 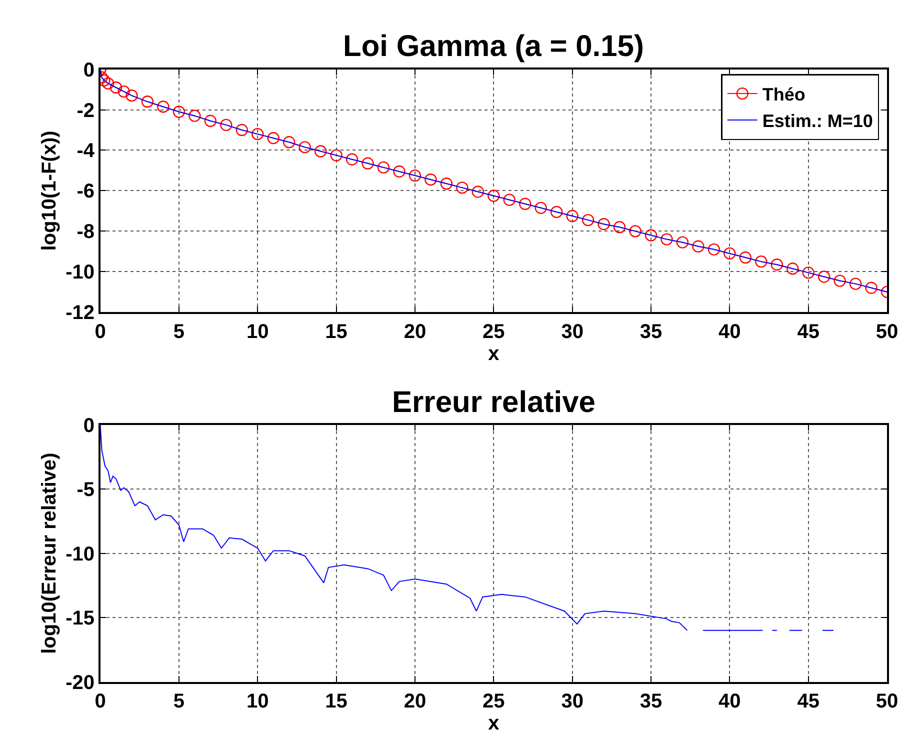 What do you see at coordinates (85, 111) in the screenshot?
I see `y-tick-label: -2` at bounding box center [85, 111].